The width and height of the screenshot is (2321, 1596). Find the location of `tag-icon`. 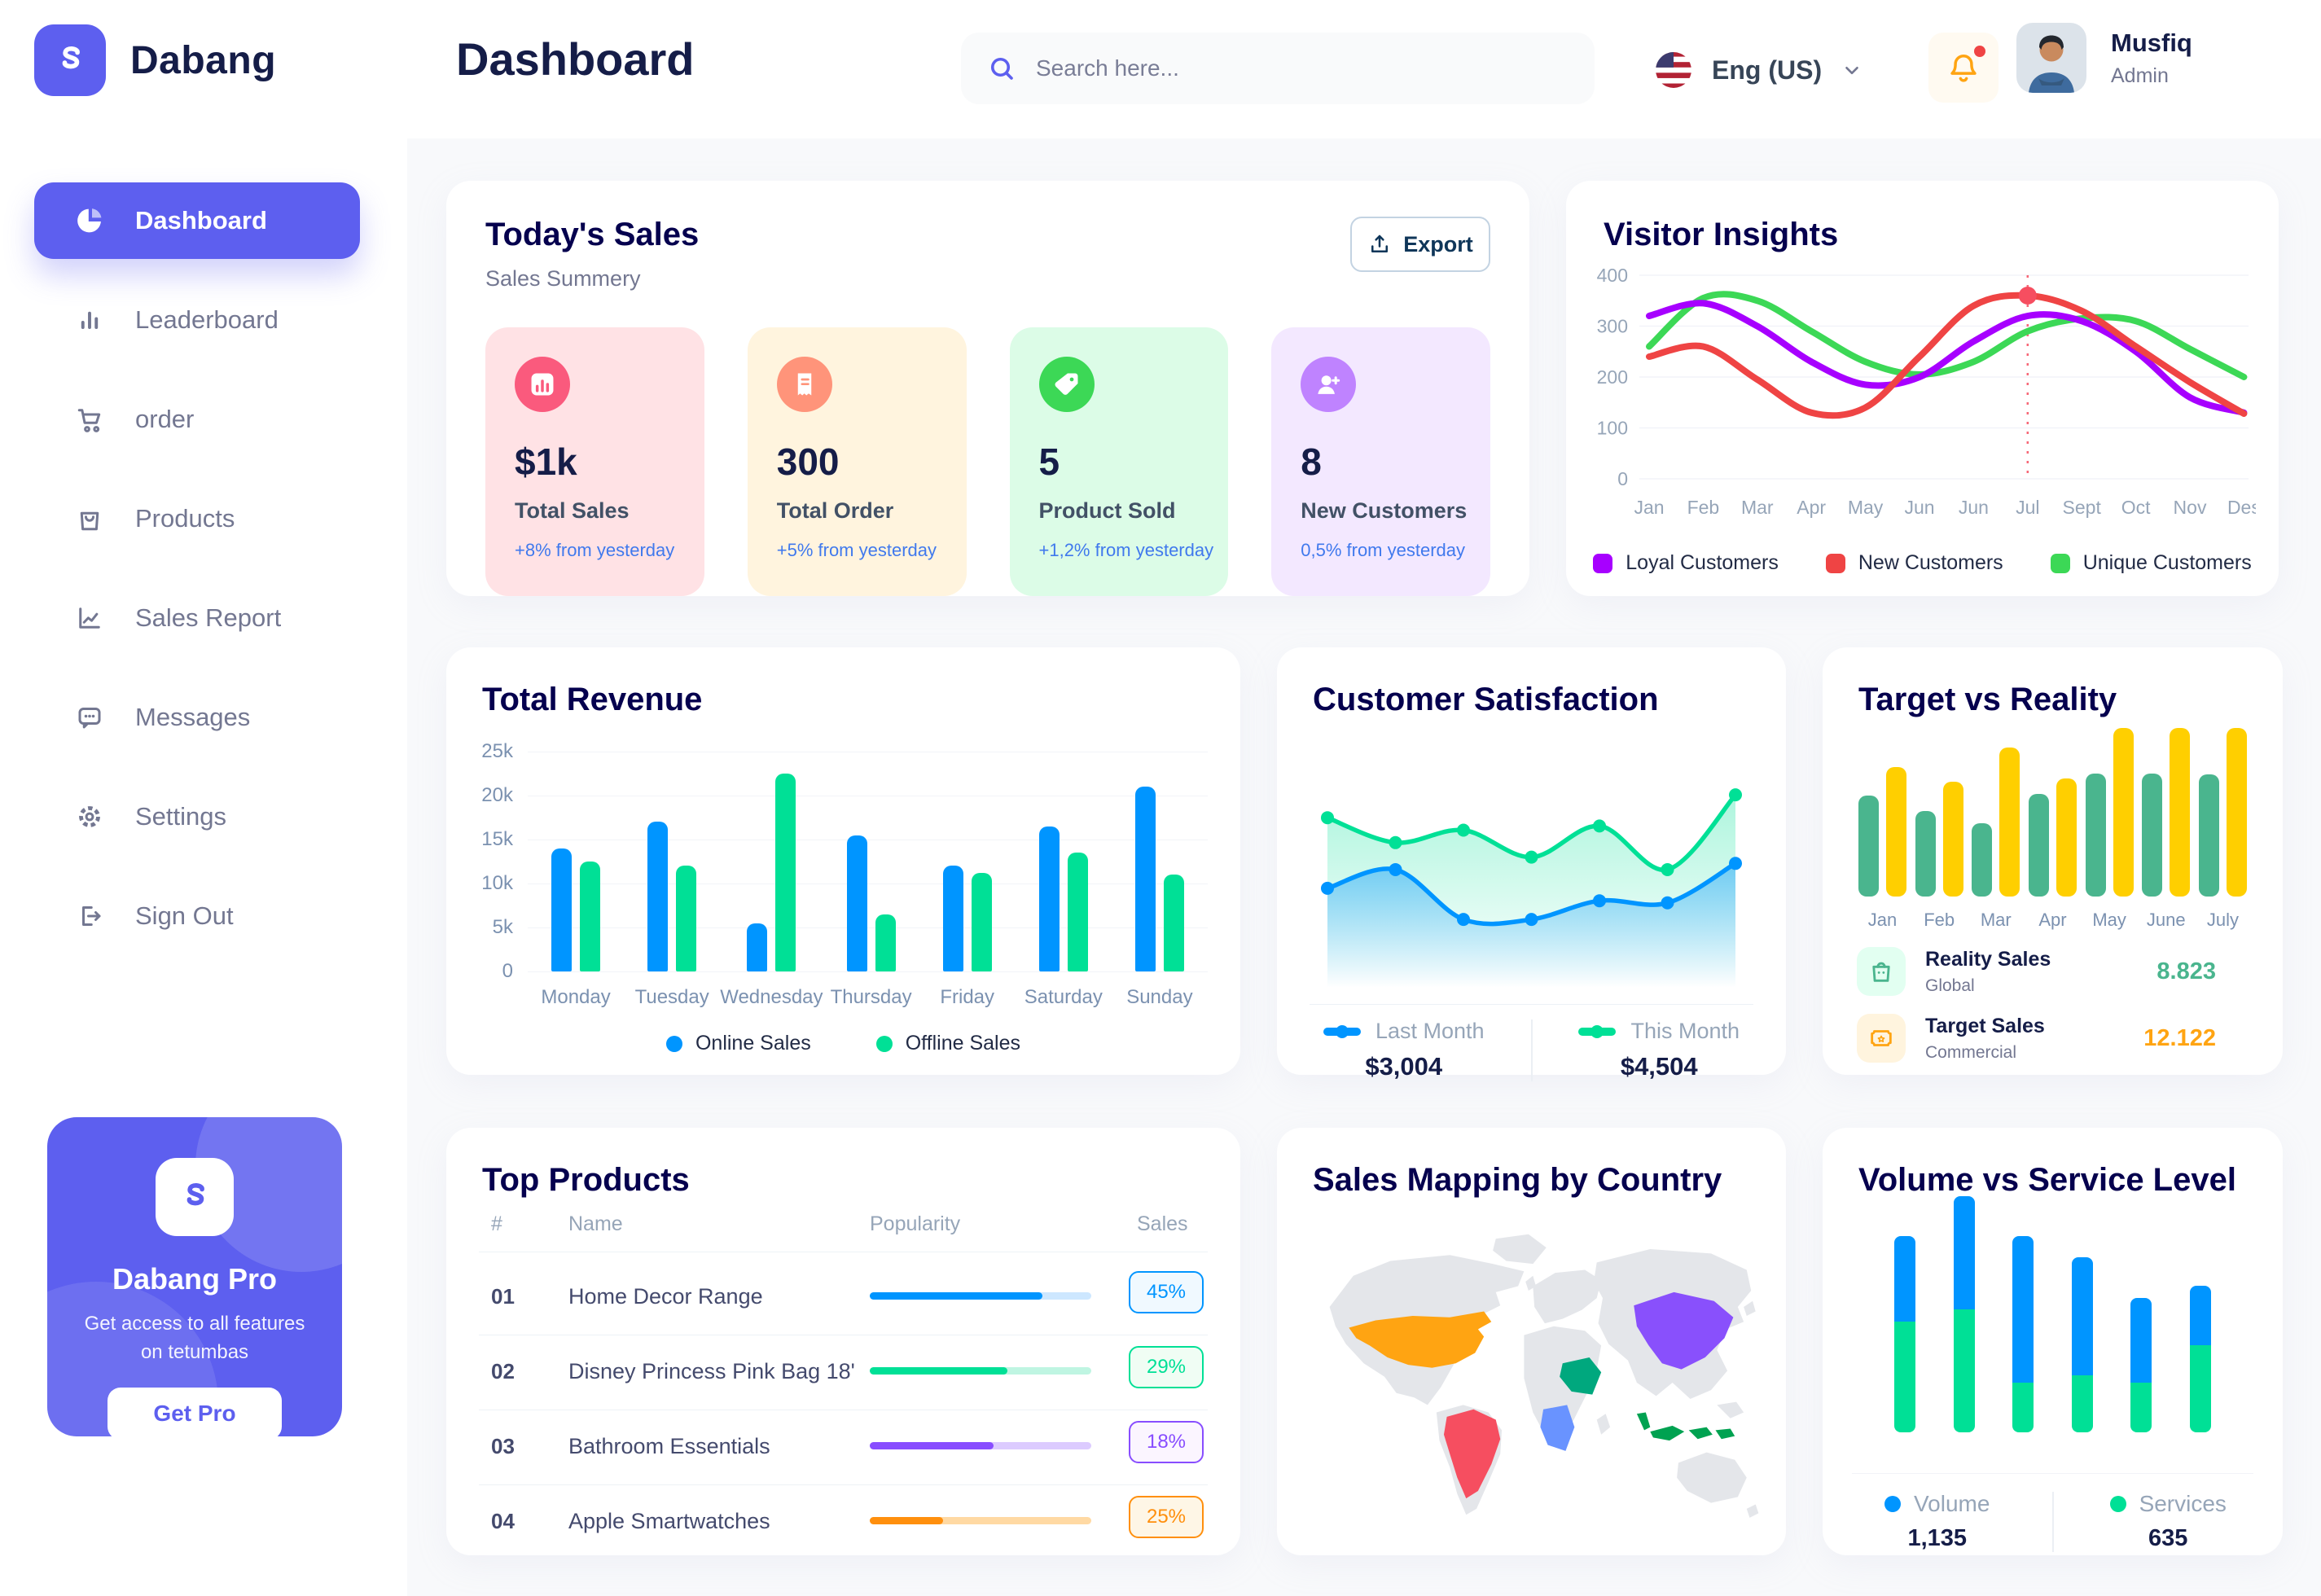

tag-icon is located at coordinates (1066, 384).